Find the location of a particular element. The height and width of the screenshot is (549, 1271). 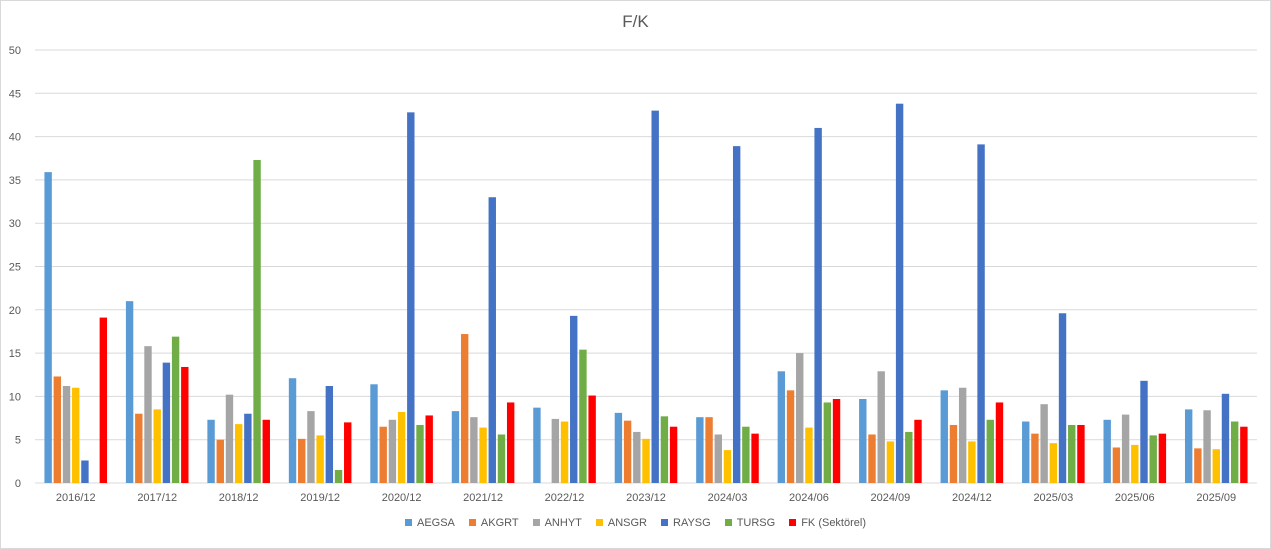

y-tick-label: 25 is located at coordinates (15, 268).